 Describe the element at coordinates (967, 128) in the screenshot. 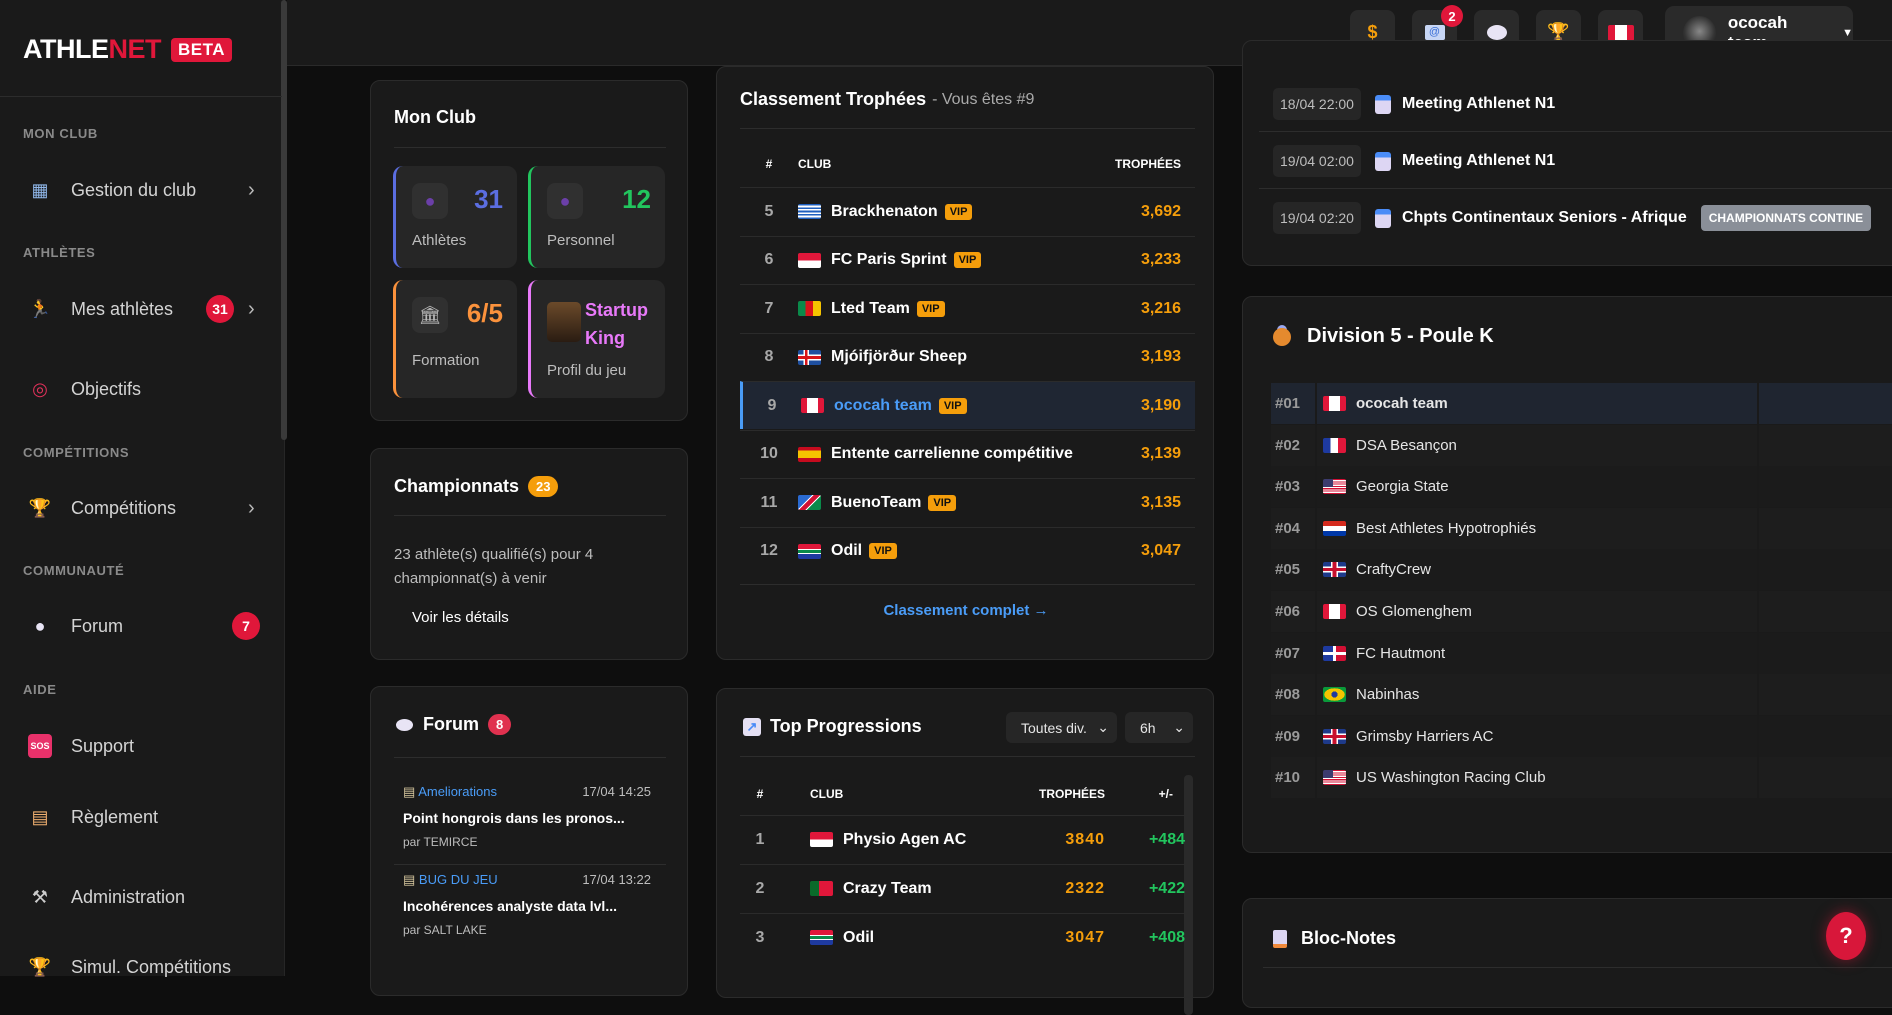

I see `divider` at that location.